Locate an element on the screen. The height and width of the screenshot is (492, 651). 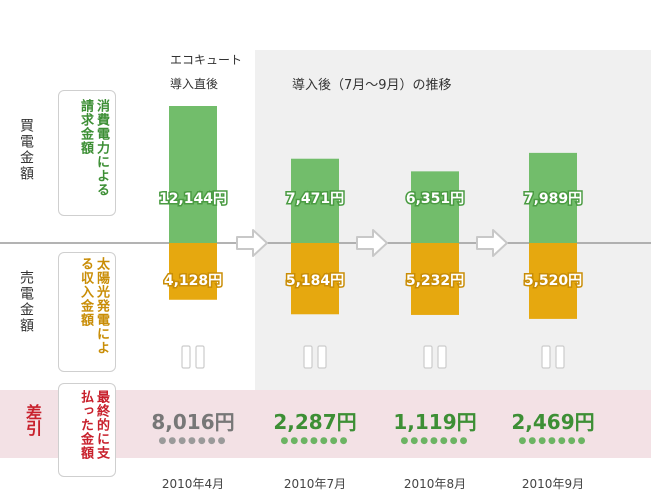
buy-value-label: 7,471円 is located at coordinates (315, 199).